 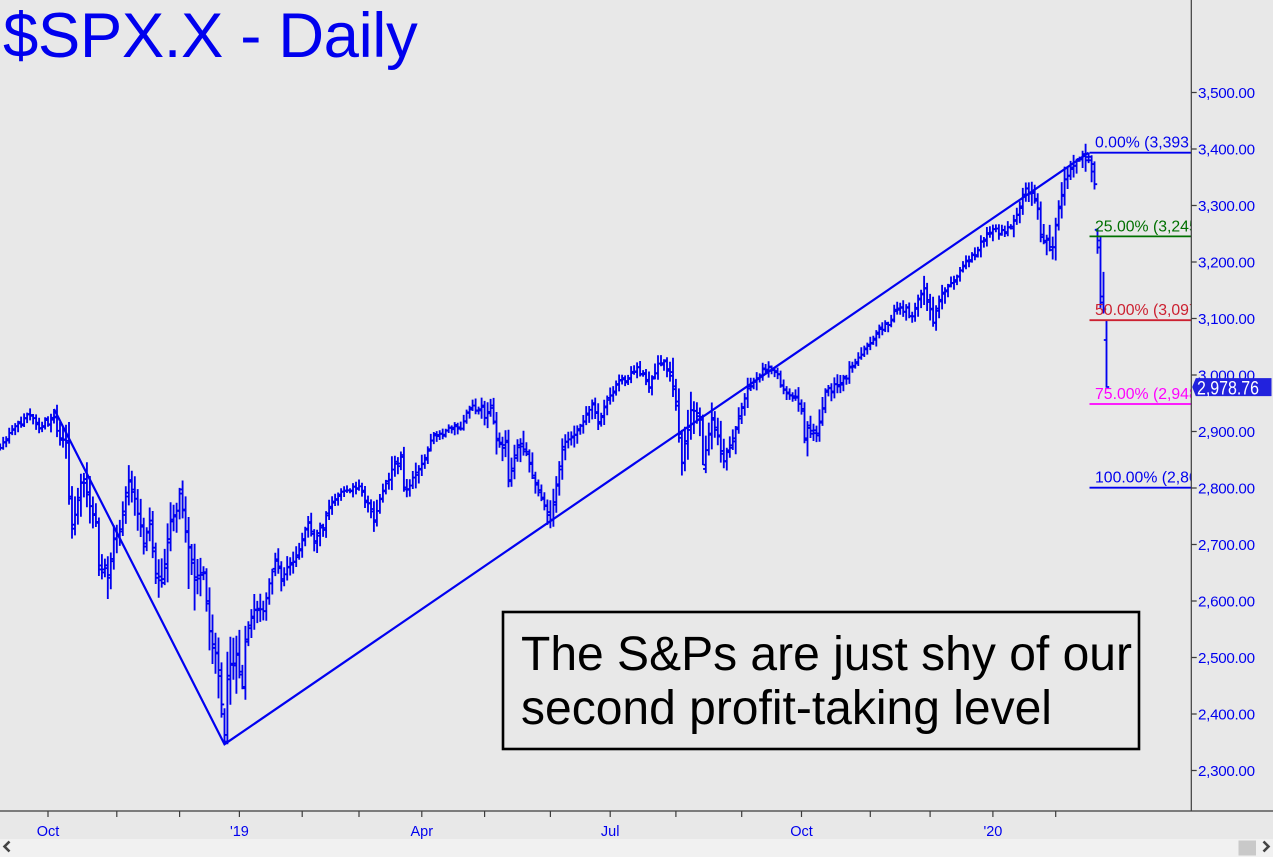 I want to click on svg-text: 2,600.00, so click(x=1226, y=602).